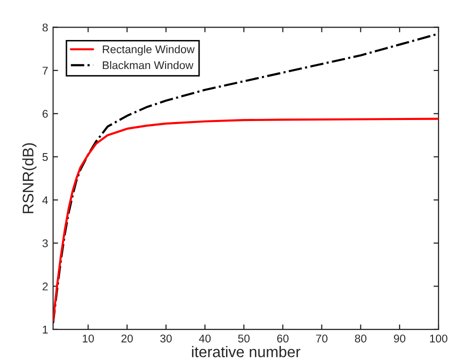 This screenshot has width=470, height=364. Describe the element at coordinates (166, 338) in the screenshot. I see `x-tick-label: 30` at that location.